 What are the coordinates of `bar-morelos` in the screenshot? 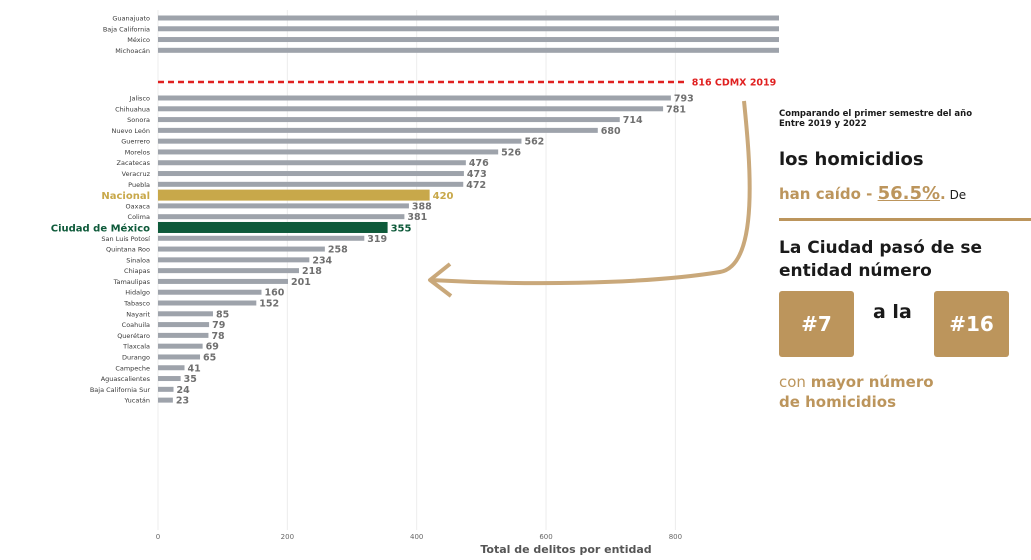 It's located at (328, 152).